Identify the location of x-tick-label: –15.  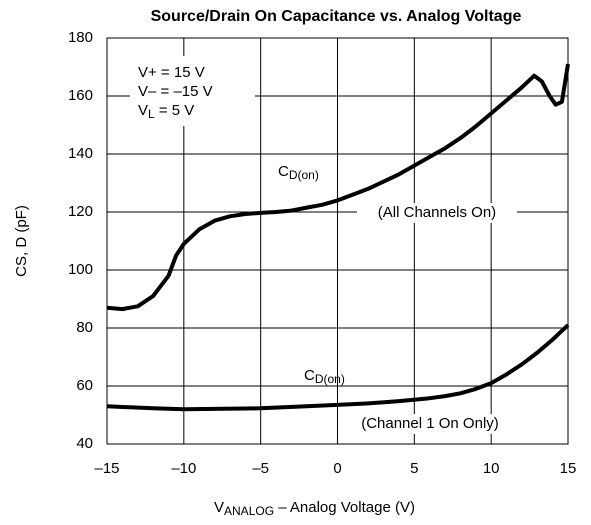
(106, 468).